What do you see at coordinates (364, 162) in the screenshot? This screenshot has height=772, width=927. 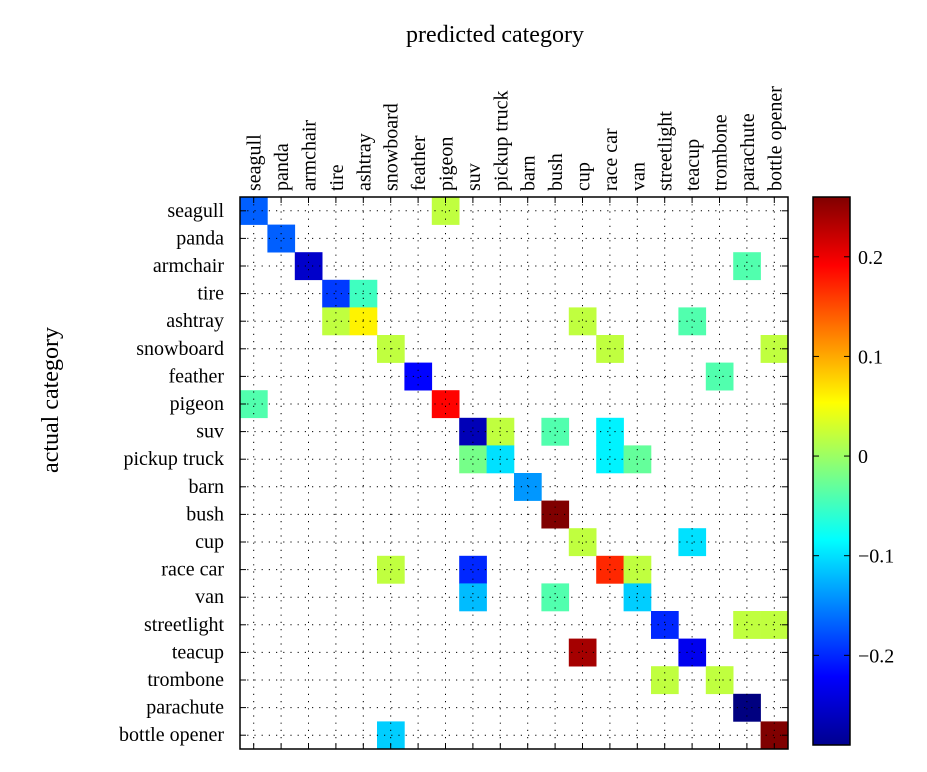 I see `x-tick-label: ashtray` at bounding box center [364, 162].